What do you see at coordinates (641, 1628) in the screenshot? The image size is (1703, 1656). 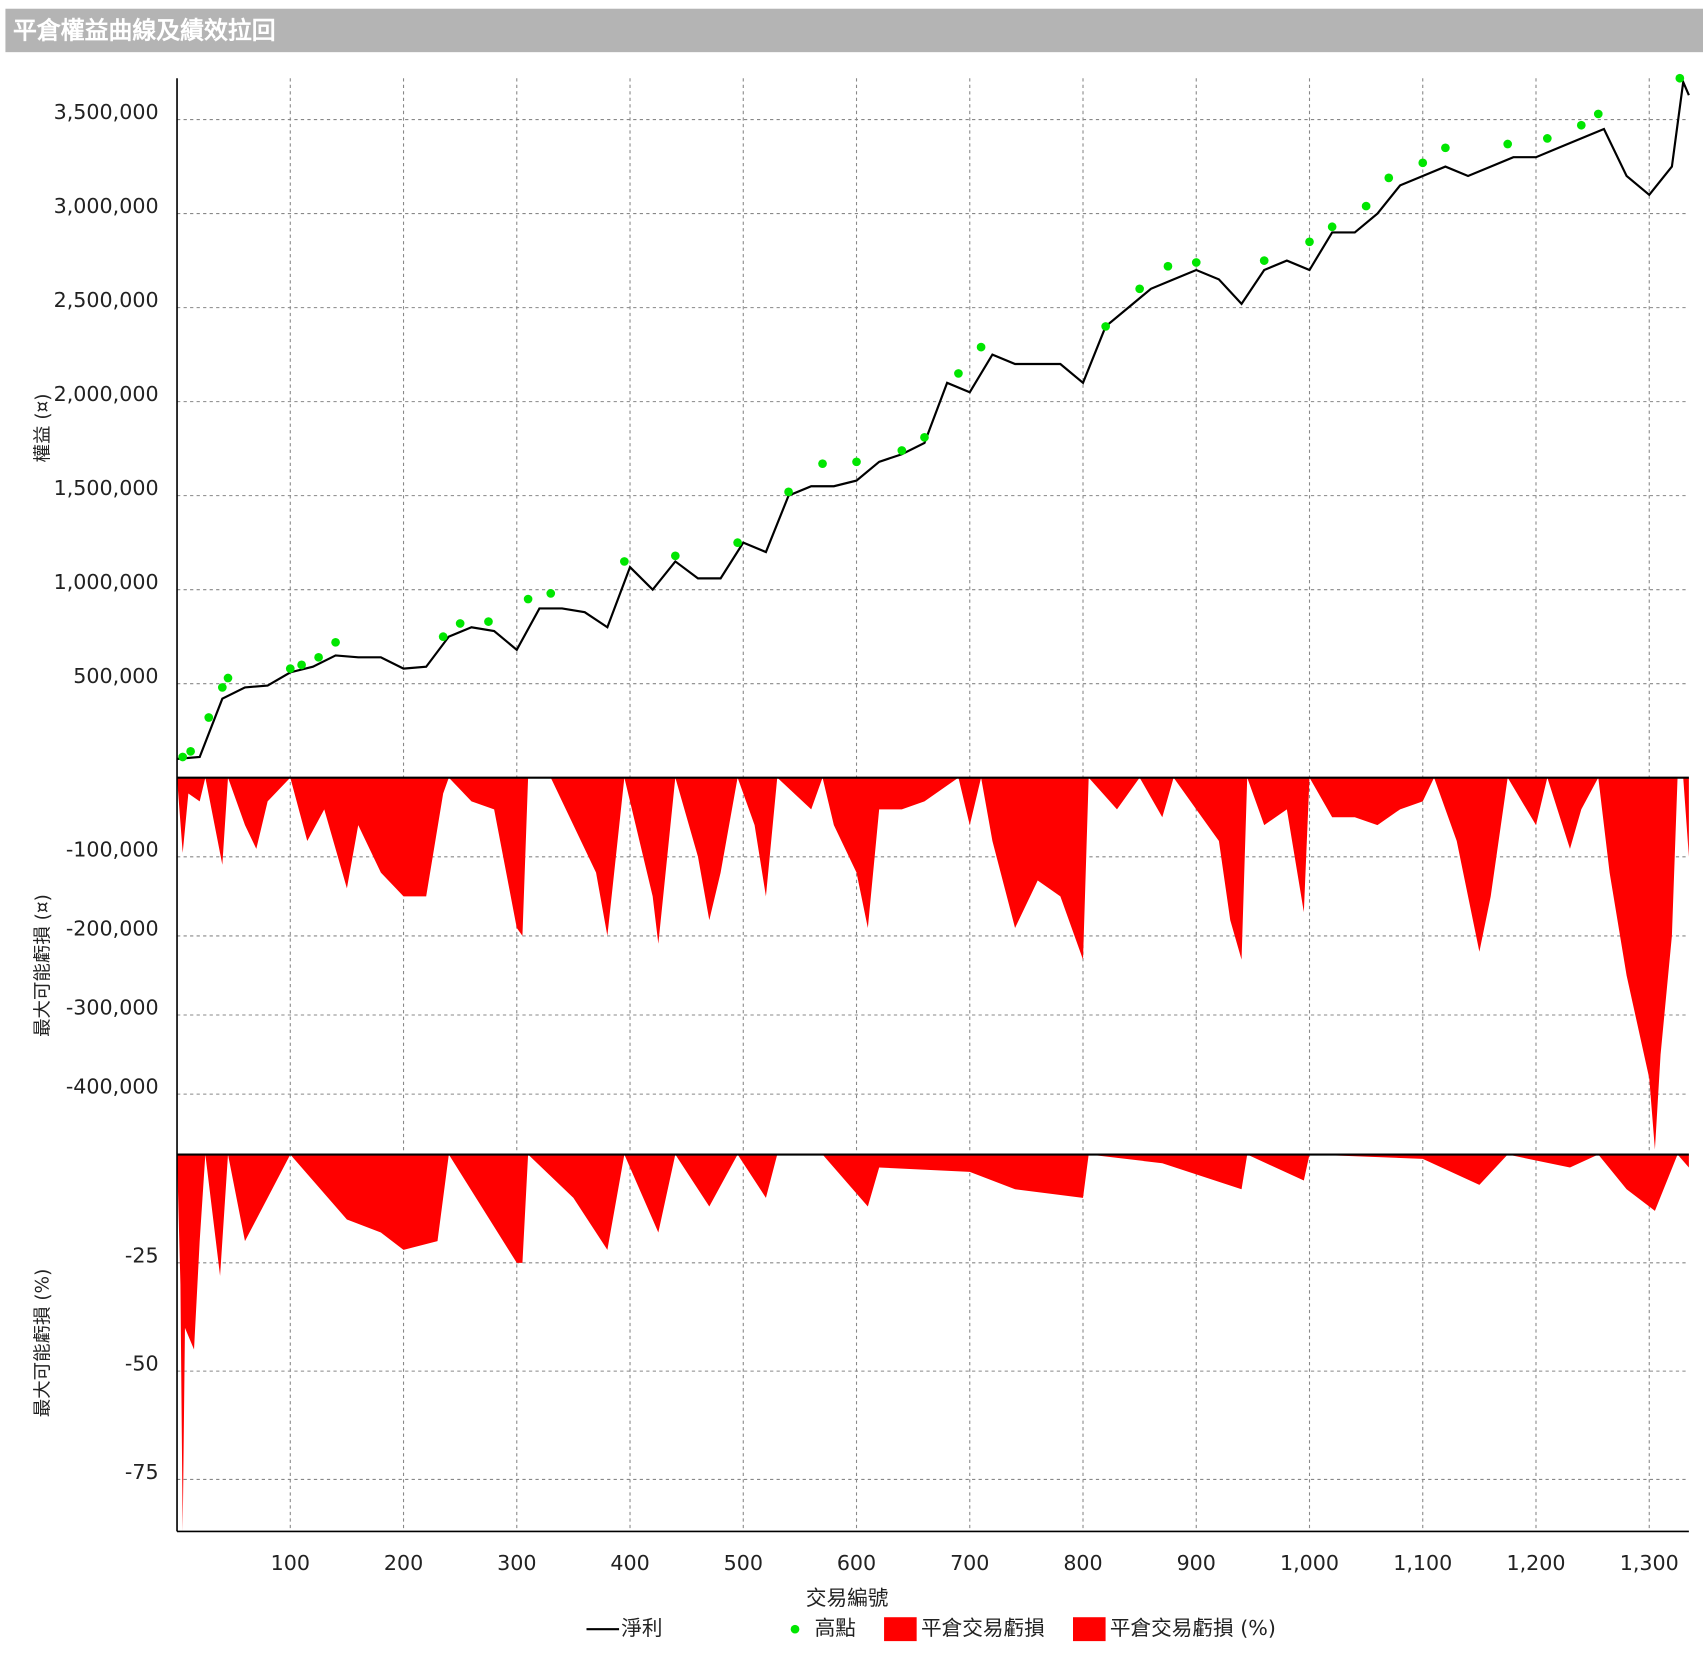 I see `legend-label: 淨利` at bounding box center [641, 1628].